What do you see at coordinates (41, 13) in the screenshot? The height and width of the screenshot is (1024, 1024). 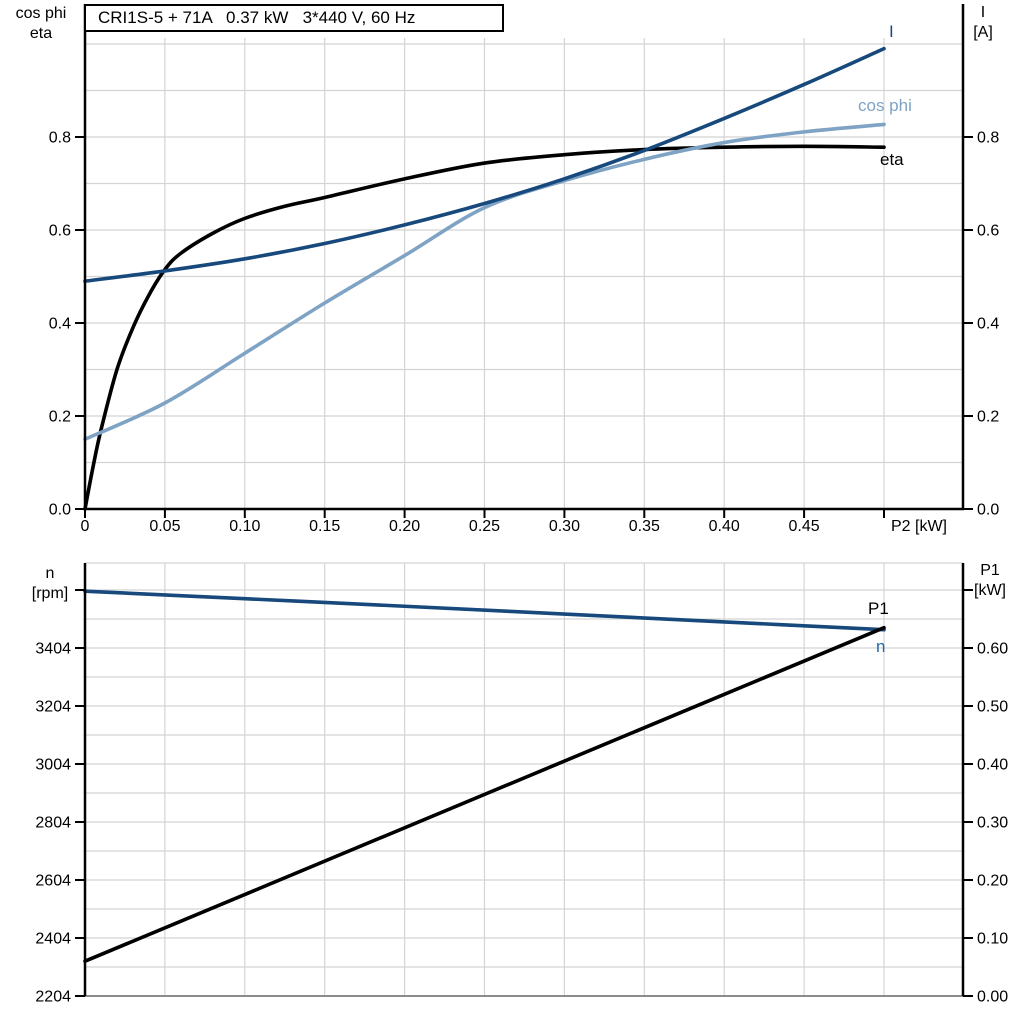 I see `axis-title-cos-phi: cos phi` at bounding box center [41, 13].